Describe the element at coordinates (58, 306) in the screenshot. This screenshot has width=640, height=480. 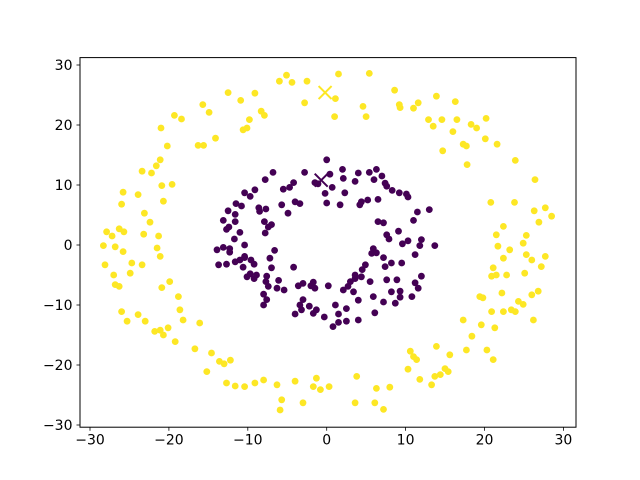
I see `y-tick-label: −10` at that location.